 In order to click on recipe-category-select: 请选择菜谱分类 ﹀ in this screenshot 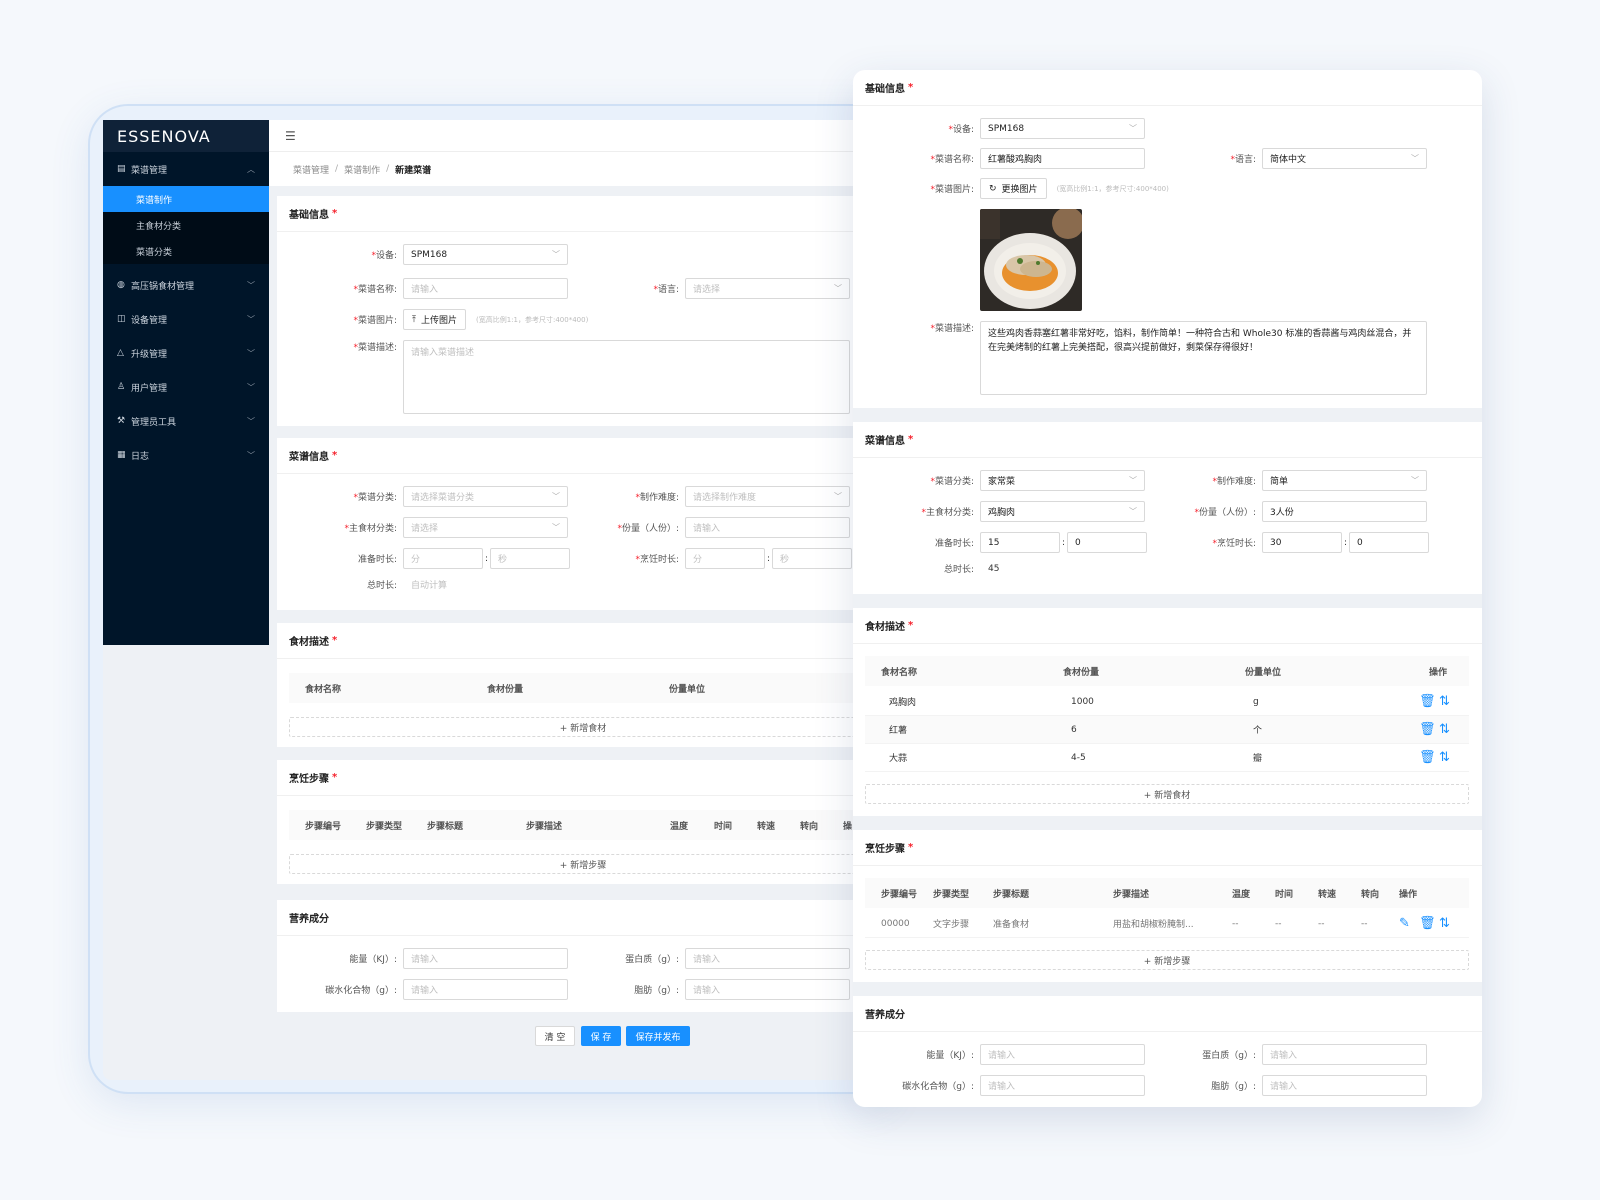, I will do `click(485, 496)`.